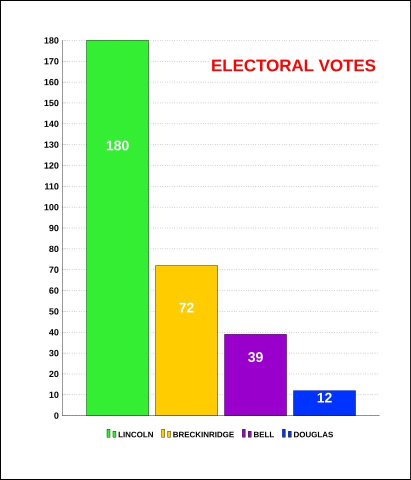  Describe the element at coordinates (51, 61) in the screenshot. I see `y-tick-label: 170` at that location.